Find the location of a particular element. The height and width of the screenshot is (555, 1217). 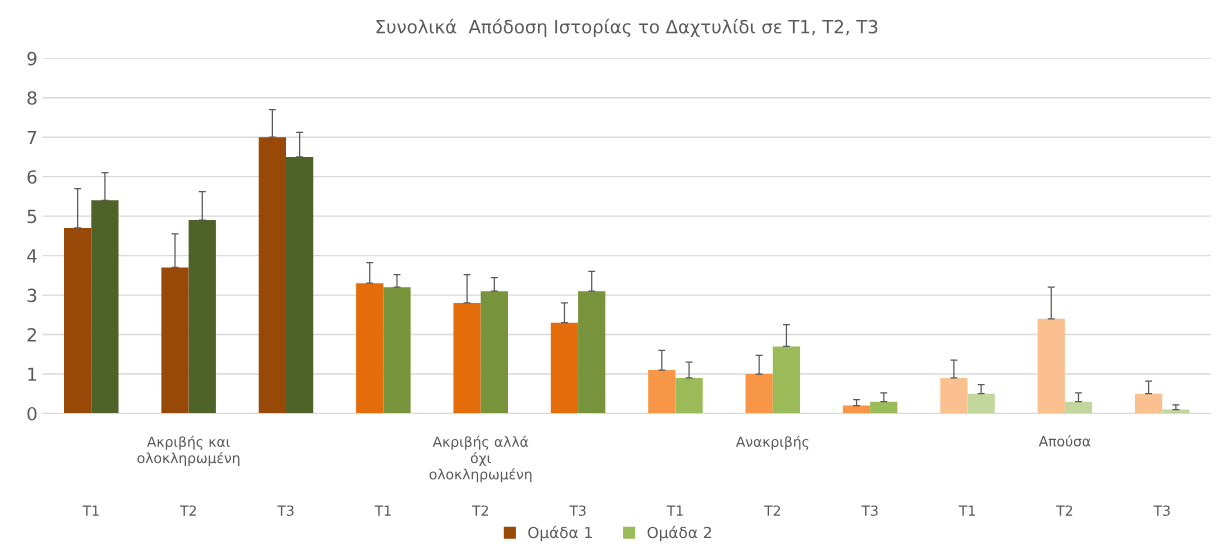

y-tick-label: 1 is located at coordinates (32, 374).